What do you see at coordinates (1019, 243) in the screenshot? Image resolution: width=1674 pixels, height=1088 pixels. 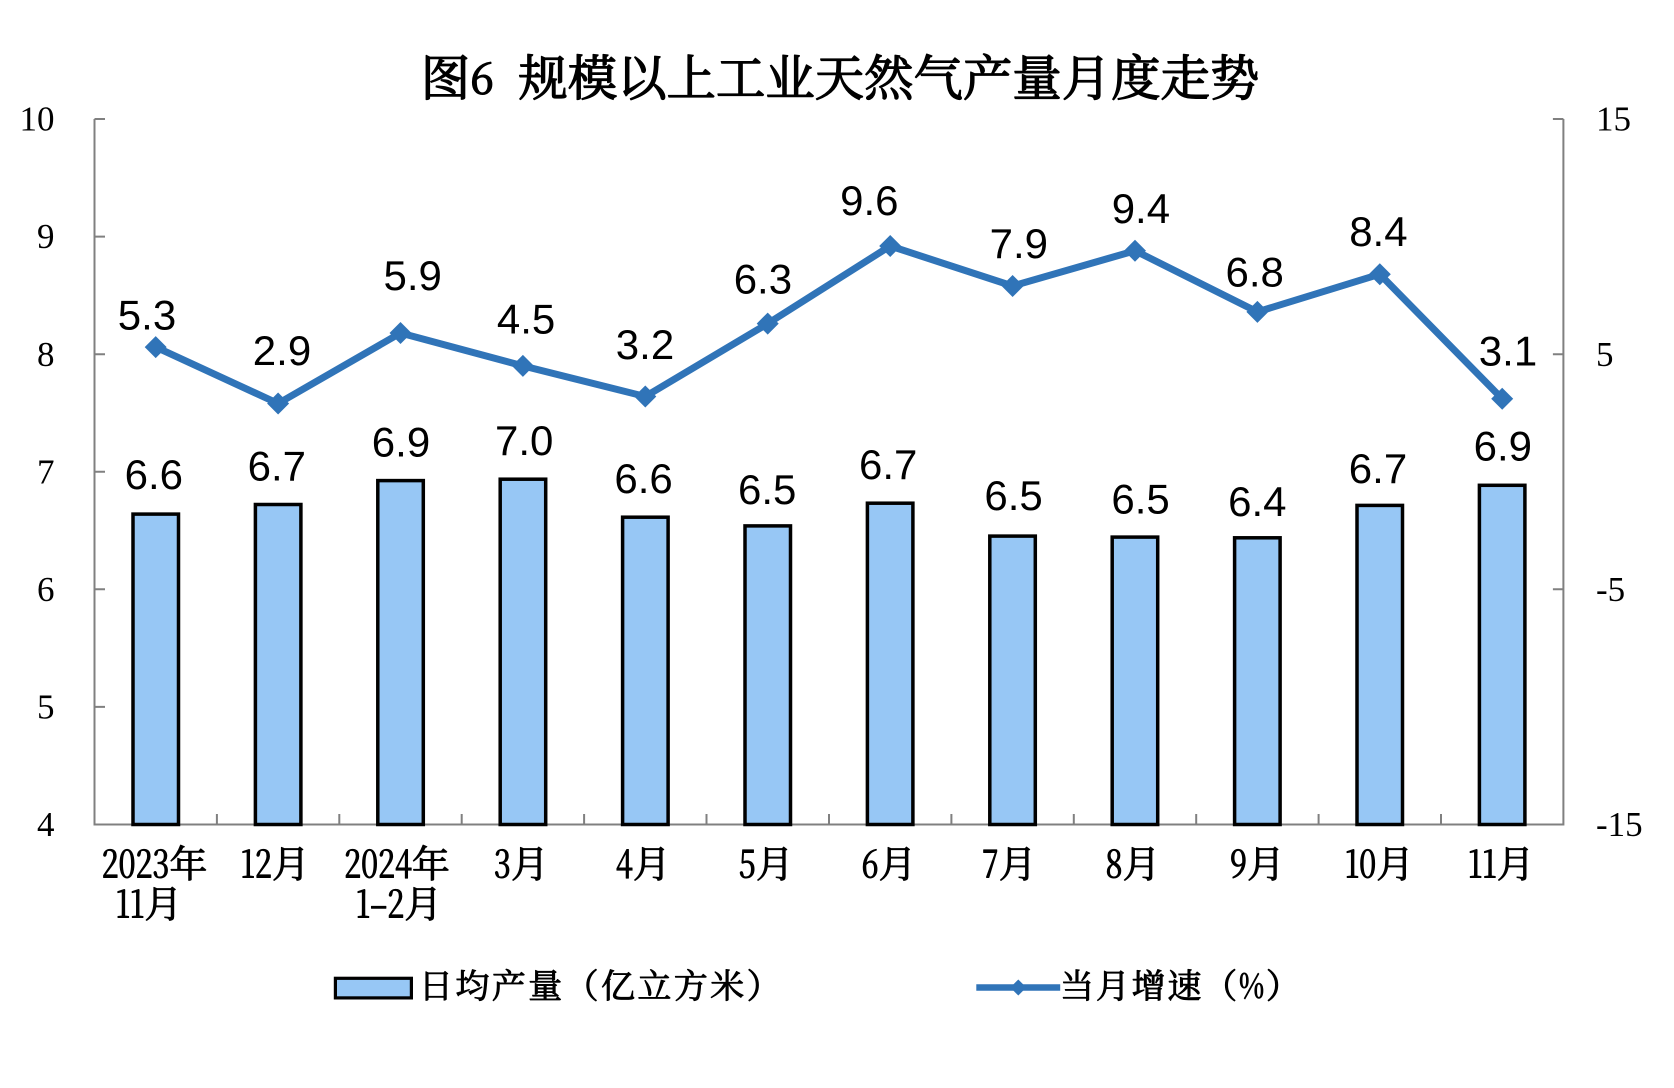 I see `svg-text: 7.9` at bounding box center [1019, 243].